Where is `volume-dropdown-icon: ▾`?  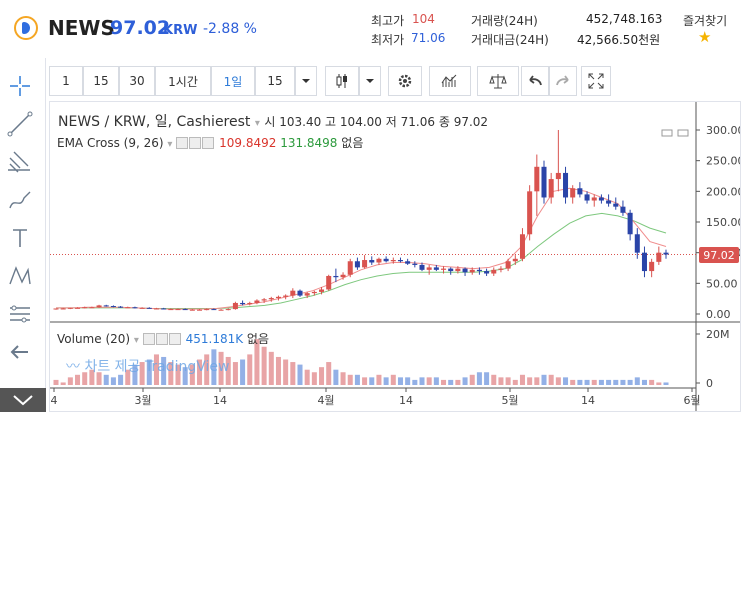 volume-dropdown-icon: ▾ is located at coordinates (136, 340).